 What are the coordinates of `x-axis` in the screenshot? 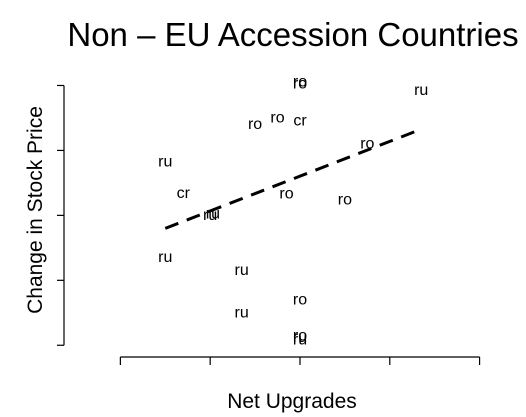 It's located at (300, 360).